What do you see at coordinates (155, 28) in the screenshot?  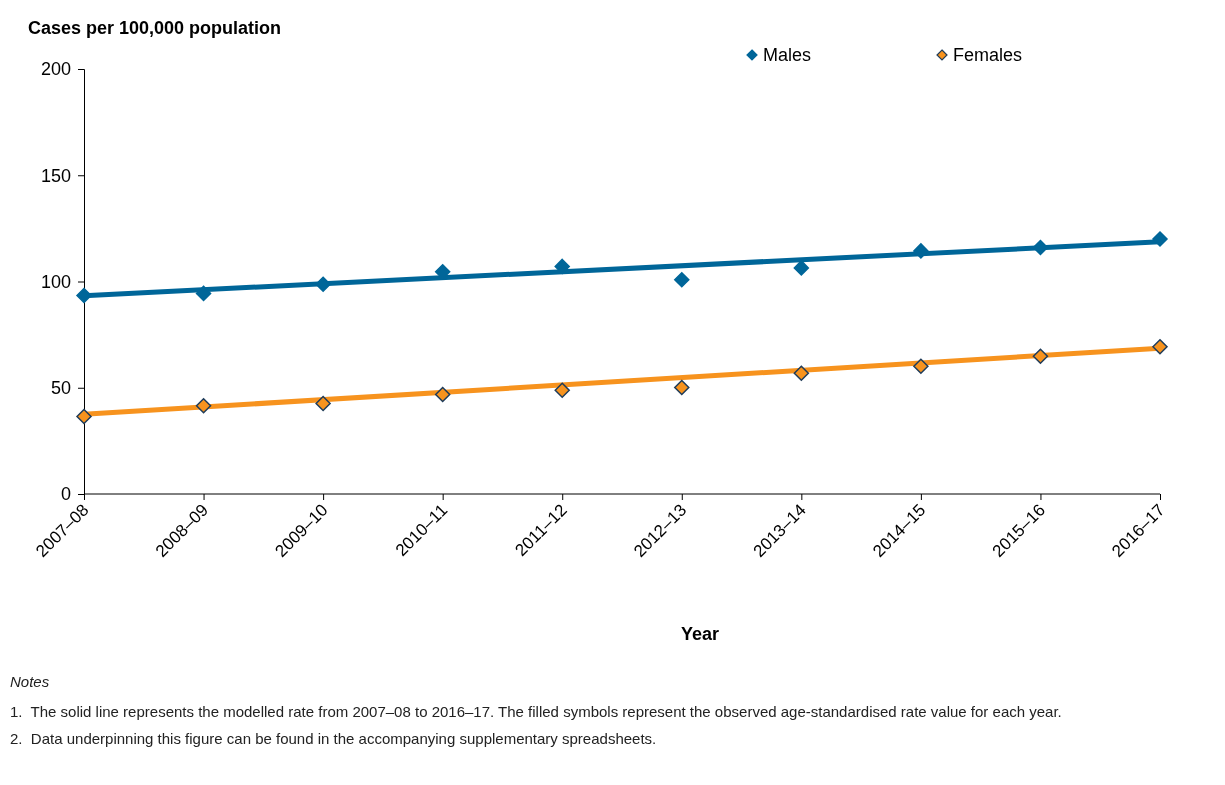 I see `y-axis-title: Cases per 100,000 population` at bounding box center [155, 28].